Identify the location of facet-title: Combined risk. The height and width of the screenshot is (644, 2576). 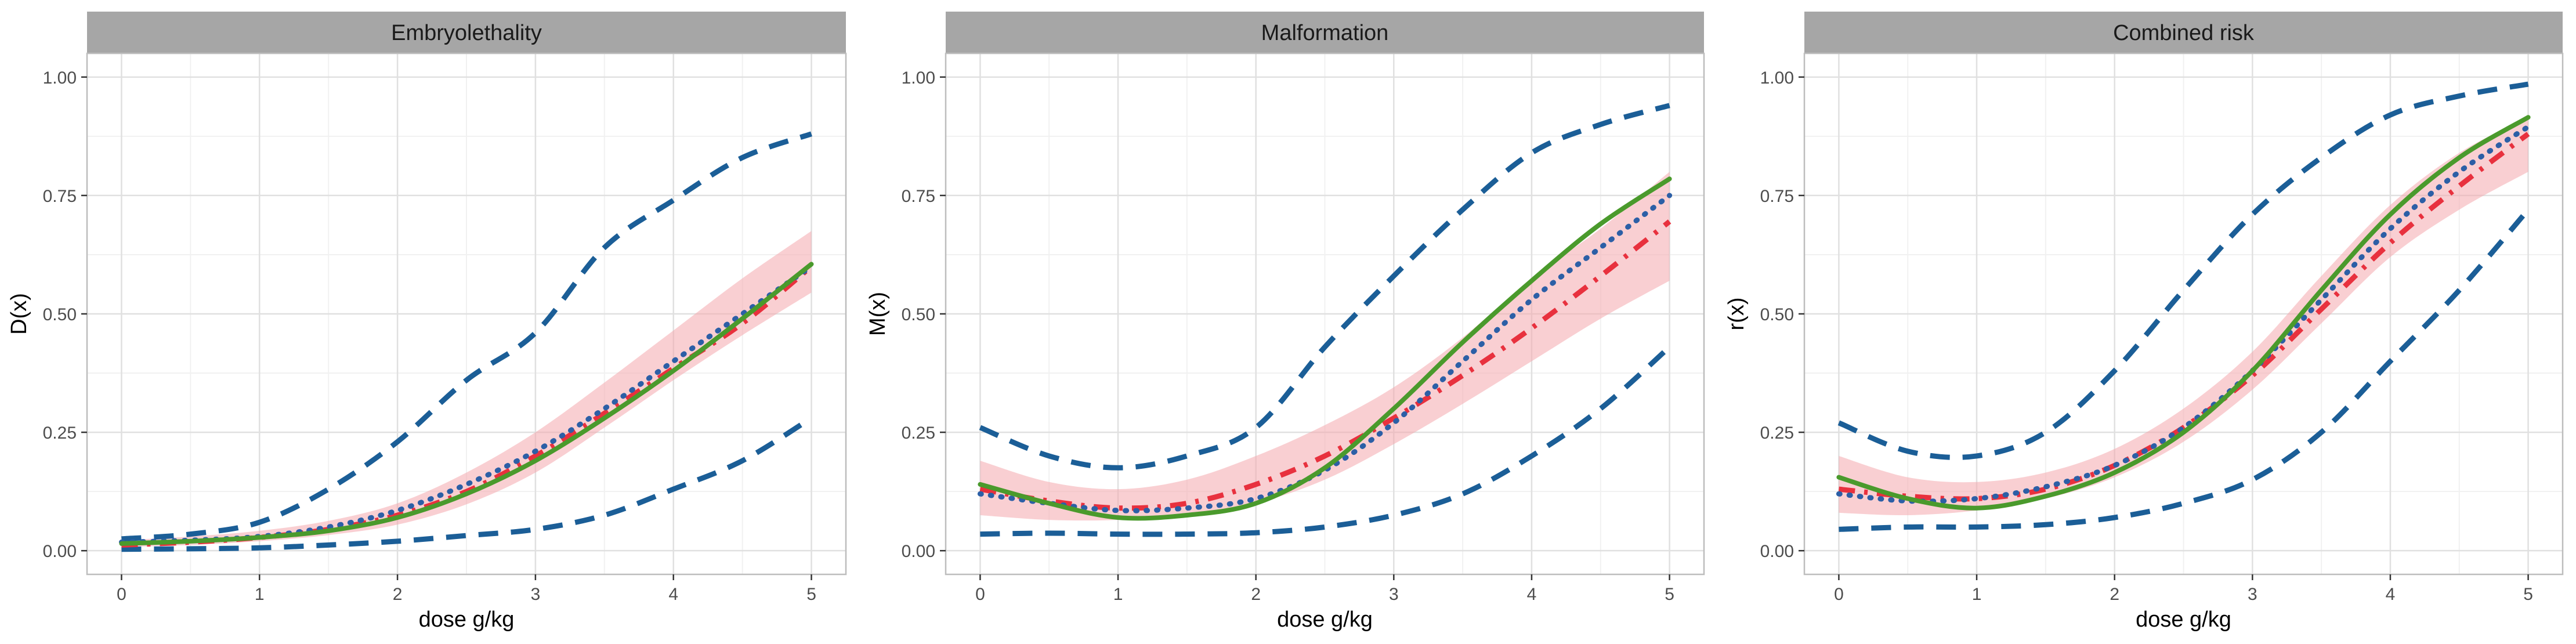
(2184, 33).